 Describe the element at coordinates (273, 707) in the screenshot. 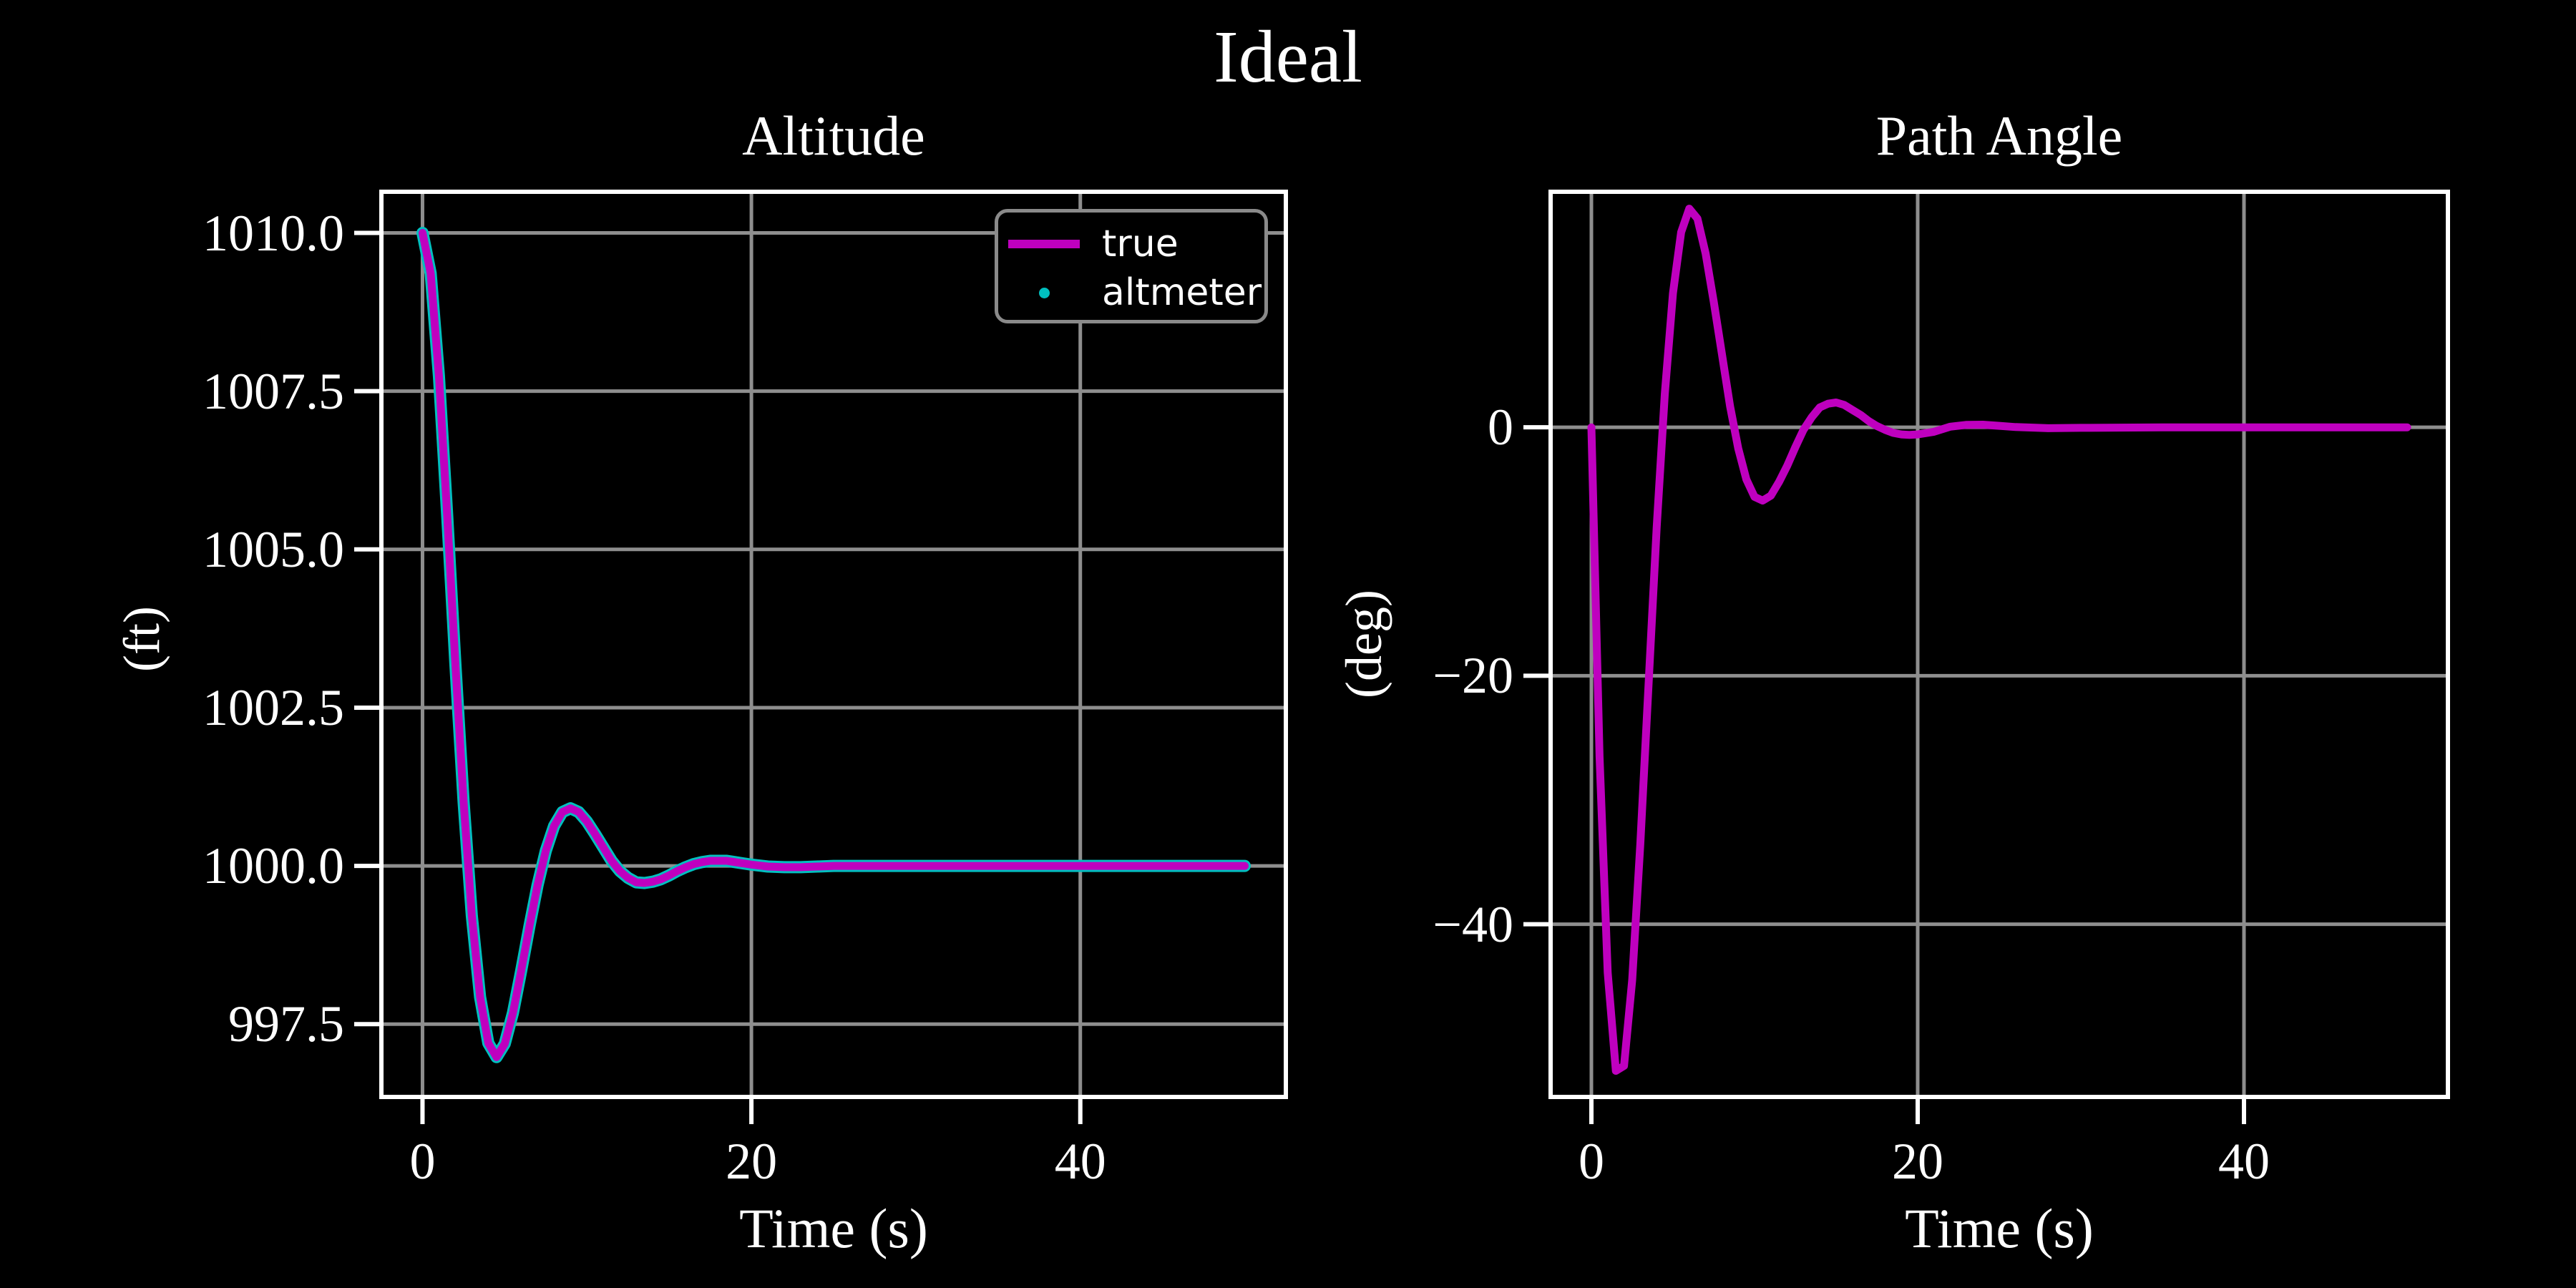

I see `y-tick-label: 1002.5` at that location.